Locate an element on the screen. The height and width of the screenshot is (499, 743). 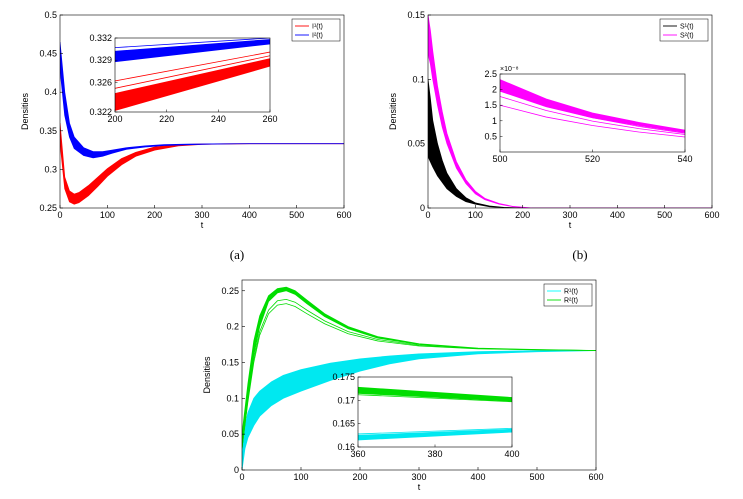
legend-label: S¹(t) is located at coordinates (687, 27).